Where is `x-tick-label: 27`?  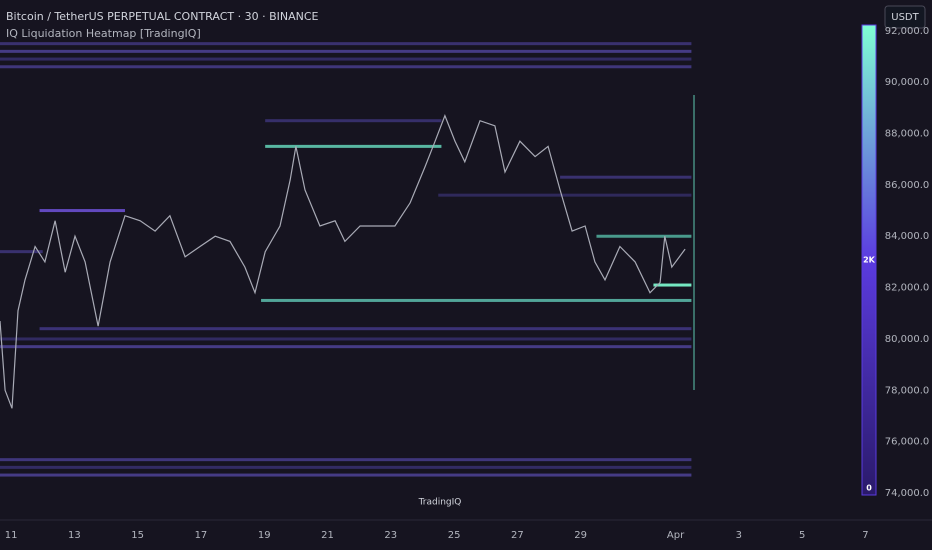 x-tick-label: 27 is located at coordinates (517, 535).